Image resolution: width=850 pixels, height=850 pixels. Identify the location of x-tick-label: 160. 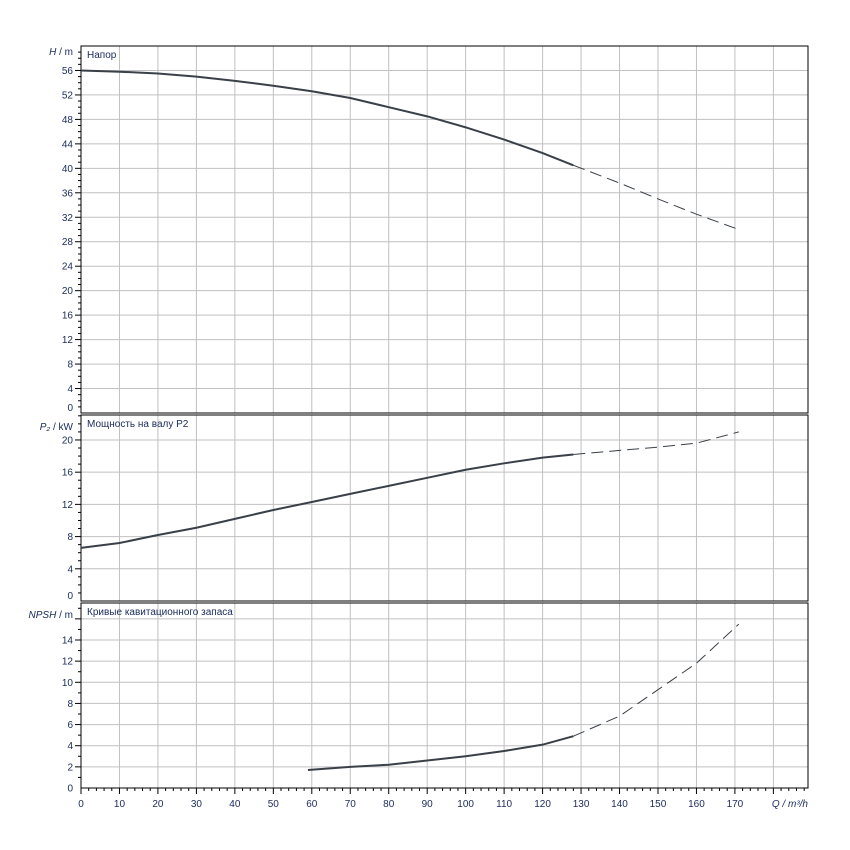
(696, 804).